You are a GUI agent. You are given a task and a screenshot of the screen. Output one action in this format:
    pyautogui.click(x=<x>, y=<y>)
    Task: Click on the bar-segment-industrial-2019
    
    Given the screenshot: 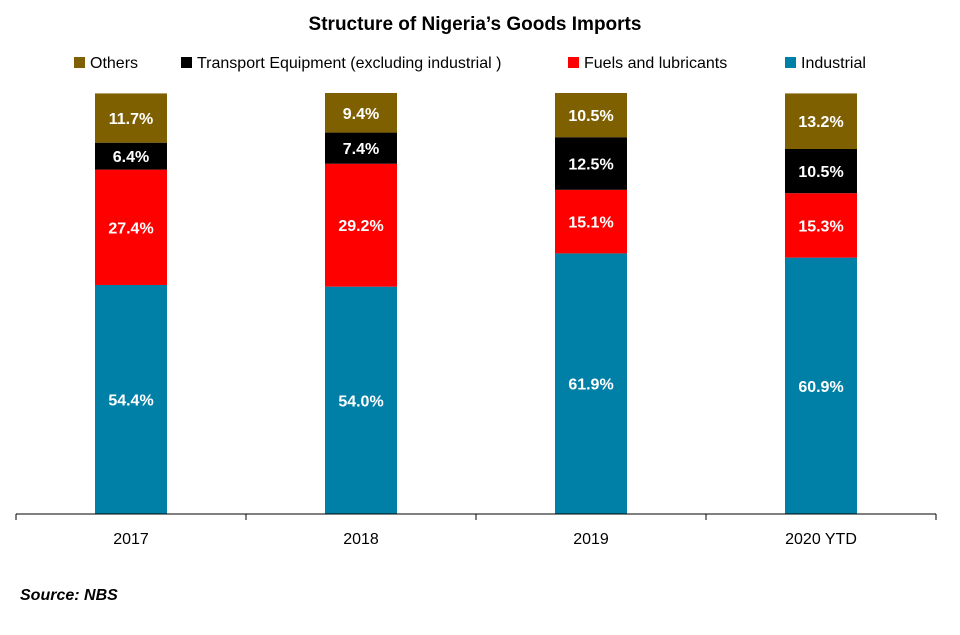 What is the action you would take?
    pyautogui.click(x=591, y=383)
    